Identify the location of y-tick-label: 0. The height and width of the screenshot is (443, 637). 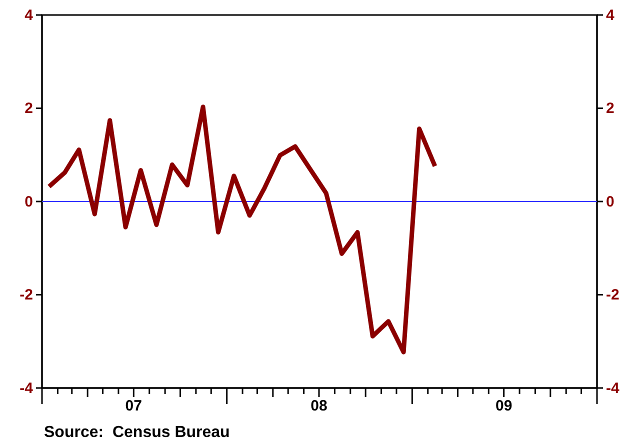
(28, 201).